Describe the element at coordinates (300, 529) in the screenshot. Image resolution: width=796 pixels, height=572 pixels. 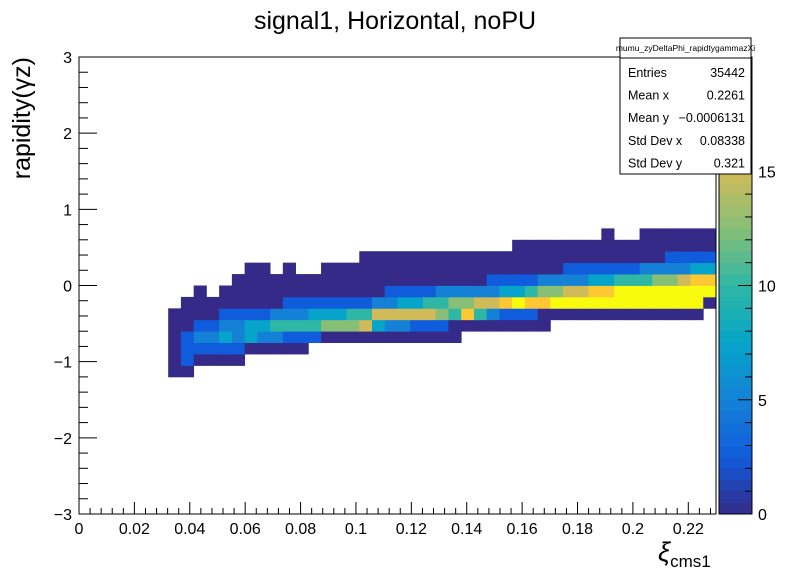
I see `x-tick-label: 0.08` at that location.